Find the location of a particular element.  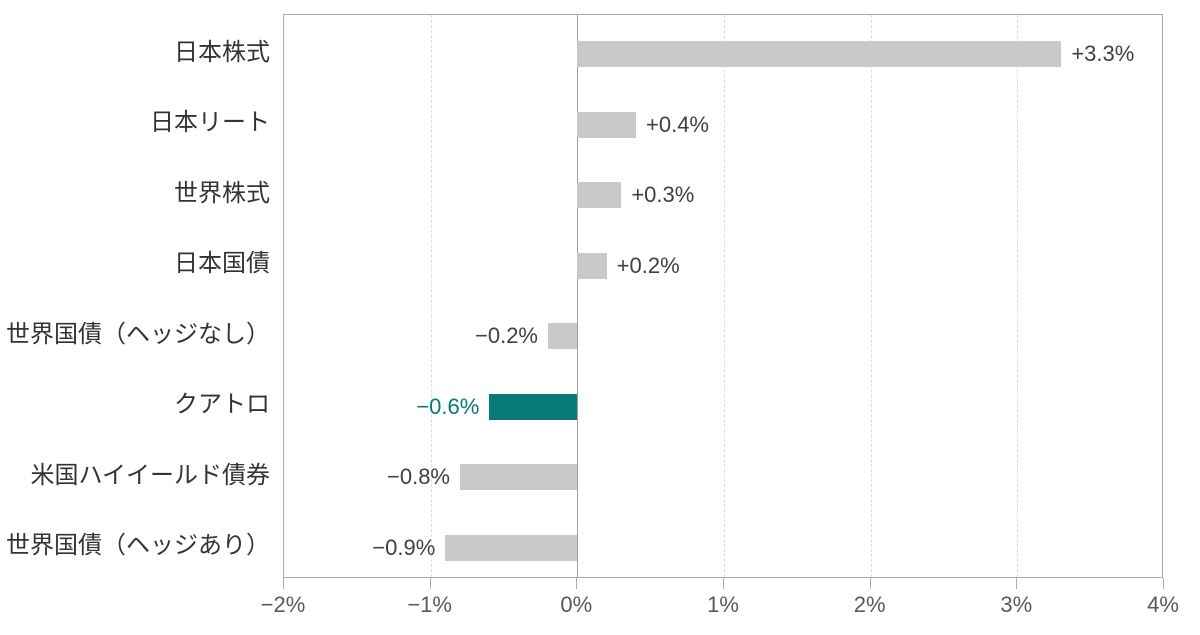

category-label: 日本リート is located at coordinates (210, 123).